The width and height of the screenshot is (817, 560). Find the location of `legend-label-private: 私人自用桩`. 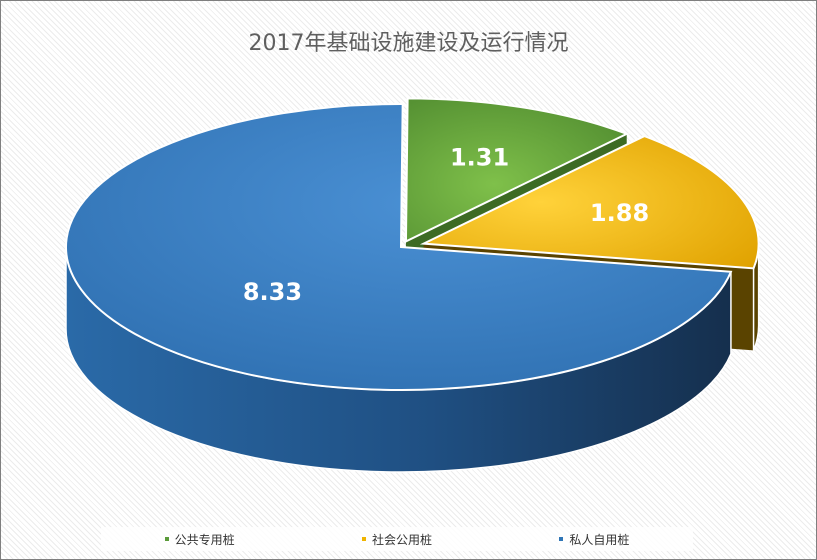

legend-label-private: 私人自用桩 is located at coordinates (599, 539).